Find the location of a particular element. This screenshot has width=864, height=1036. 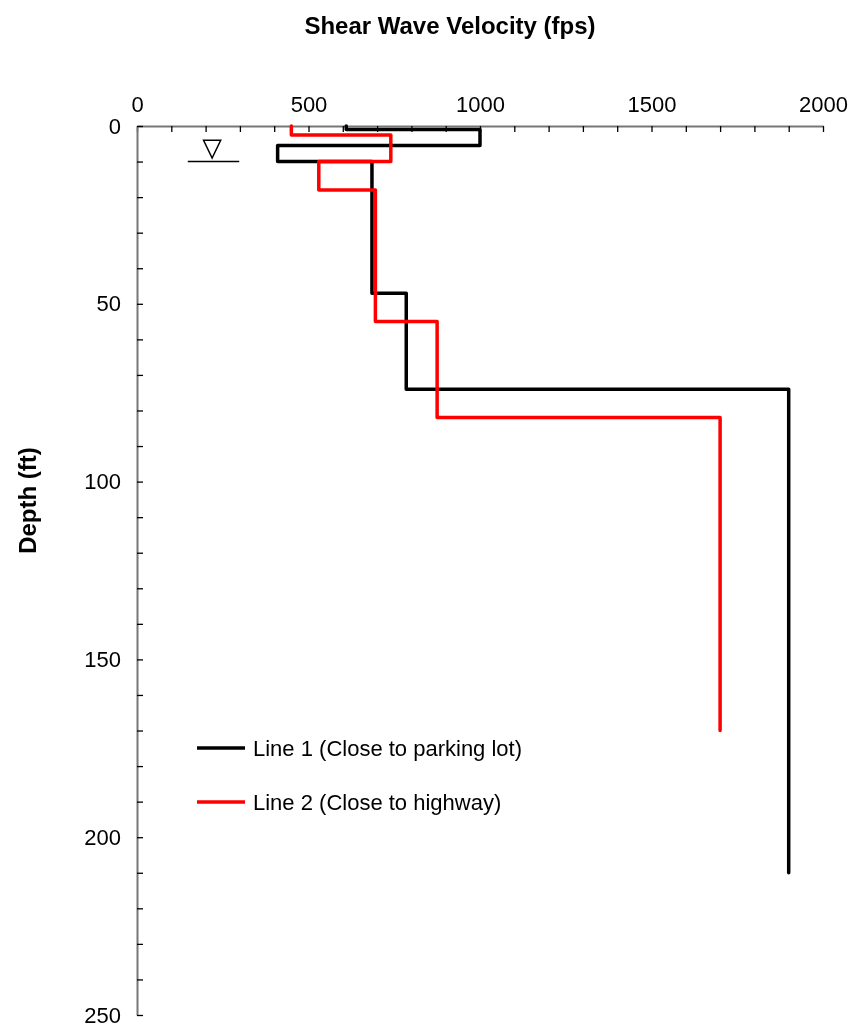

x-tick-label: 1500 is located at coordinates (652, 104).